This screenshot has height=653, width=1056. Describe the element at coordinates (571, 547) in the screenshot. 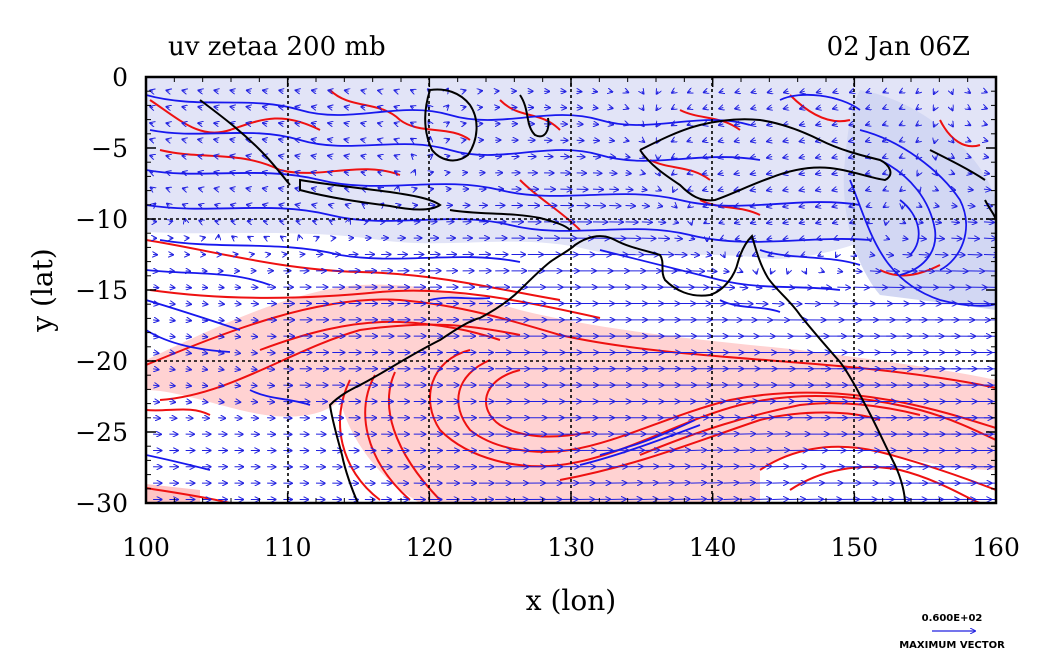

I see `x-tick-label: 130` at that location.